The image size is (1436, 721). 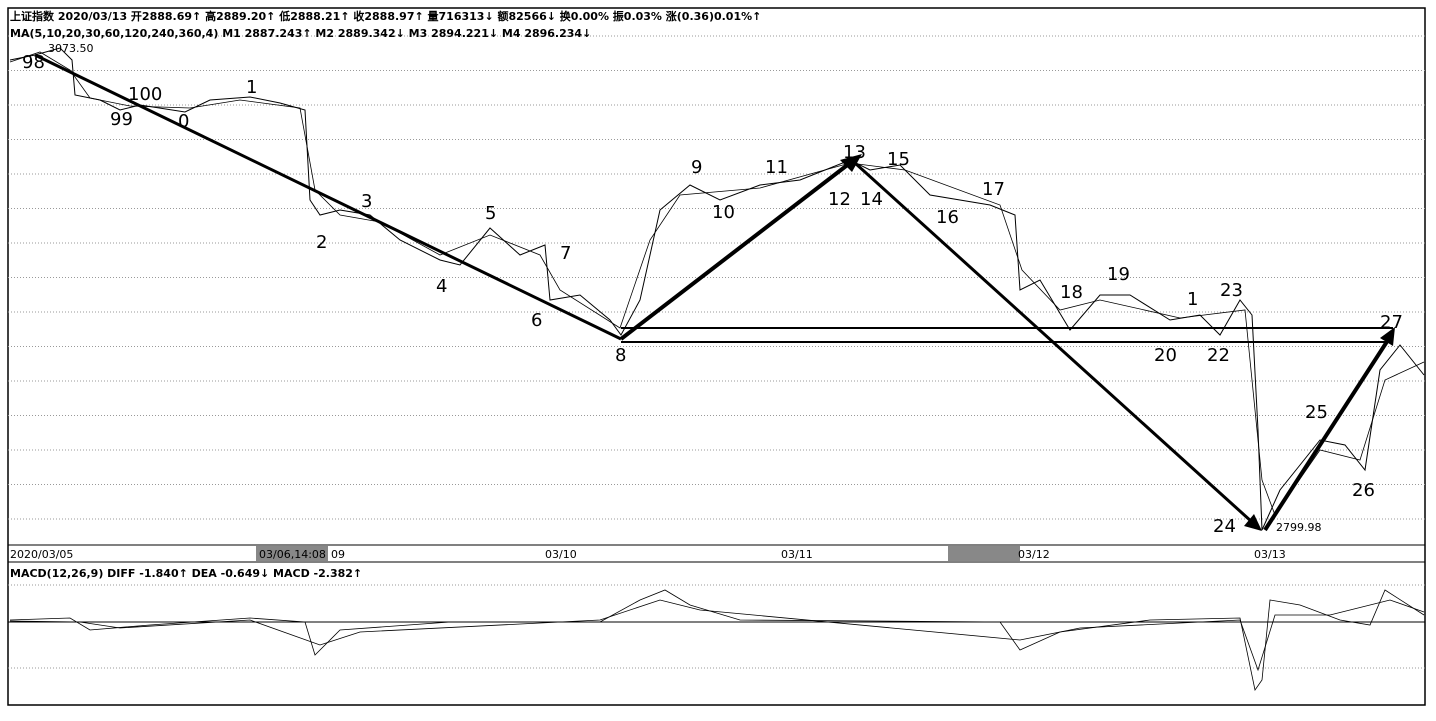 I want to click on x-axis-label: 09, so click(x=338, y=554).